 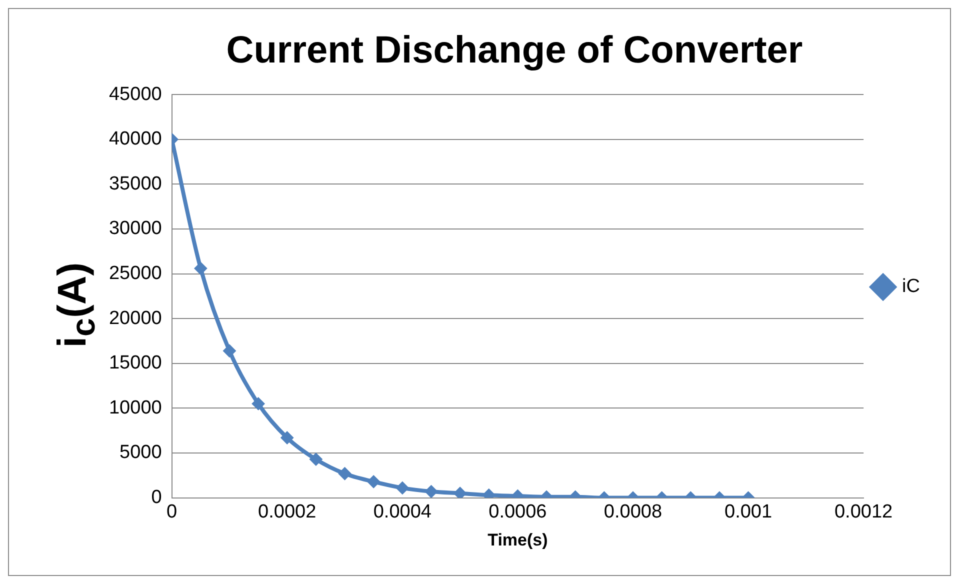 What do you see at coordinates (518, 540) in the screenshot?
I see `x-axis-title: Time(s)` at bounding box center [518, 540].